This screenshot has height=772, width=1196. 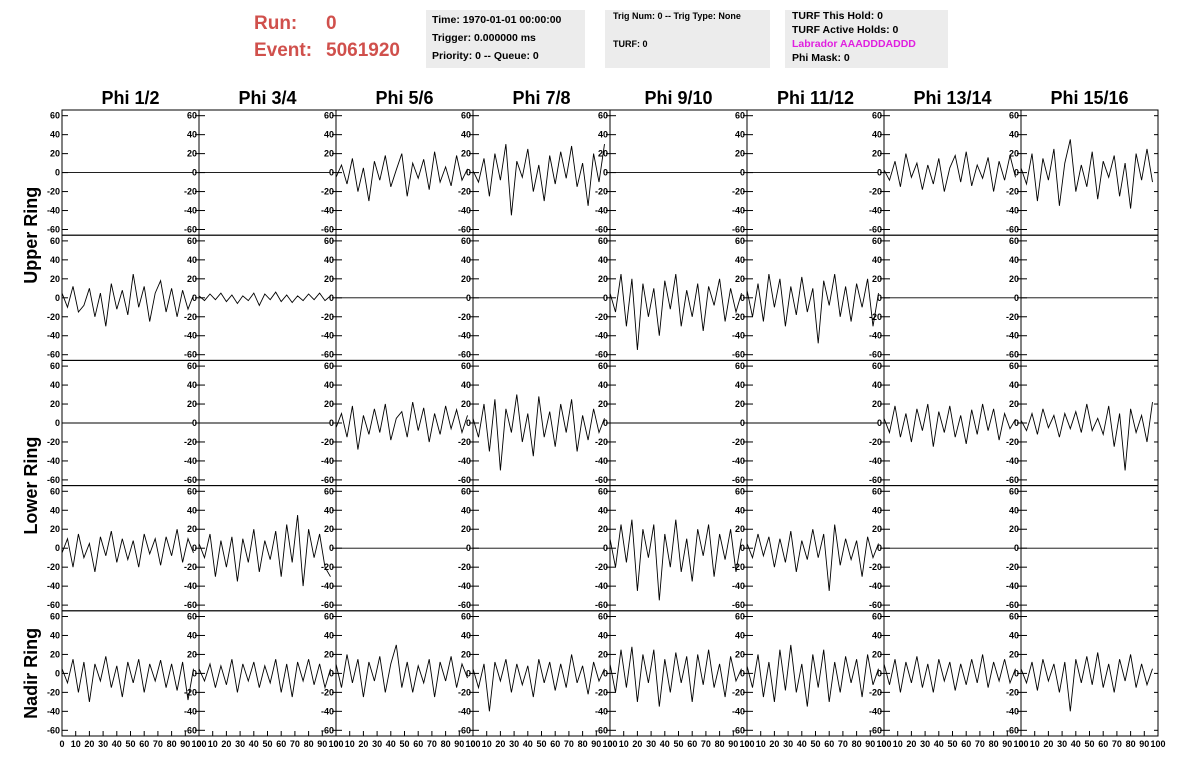 What do you see at coordinates (541, 98) in the screenshot?
I see `column-title: Phi 7/8` at bounding box center [541, 98].